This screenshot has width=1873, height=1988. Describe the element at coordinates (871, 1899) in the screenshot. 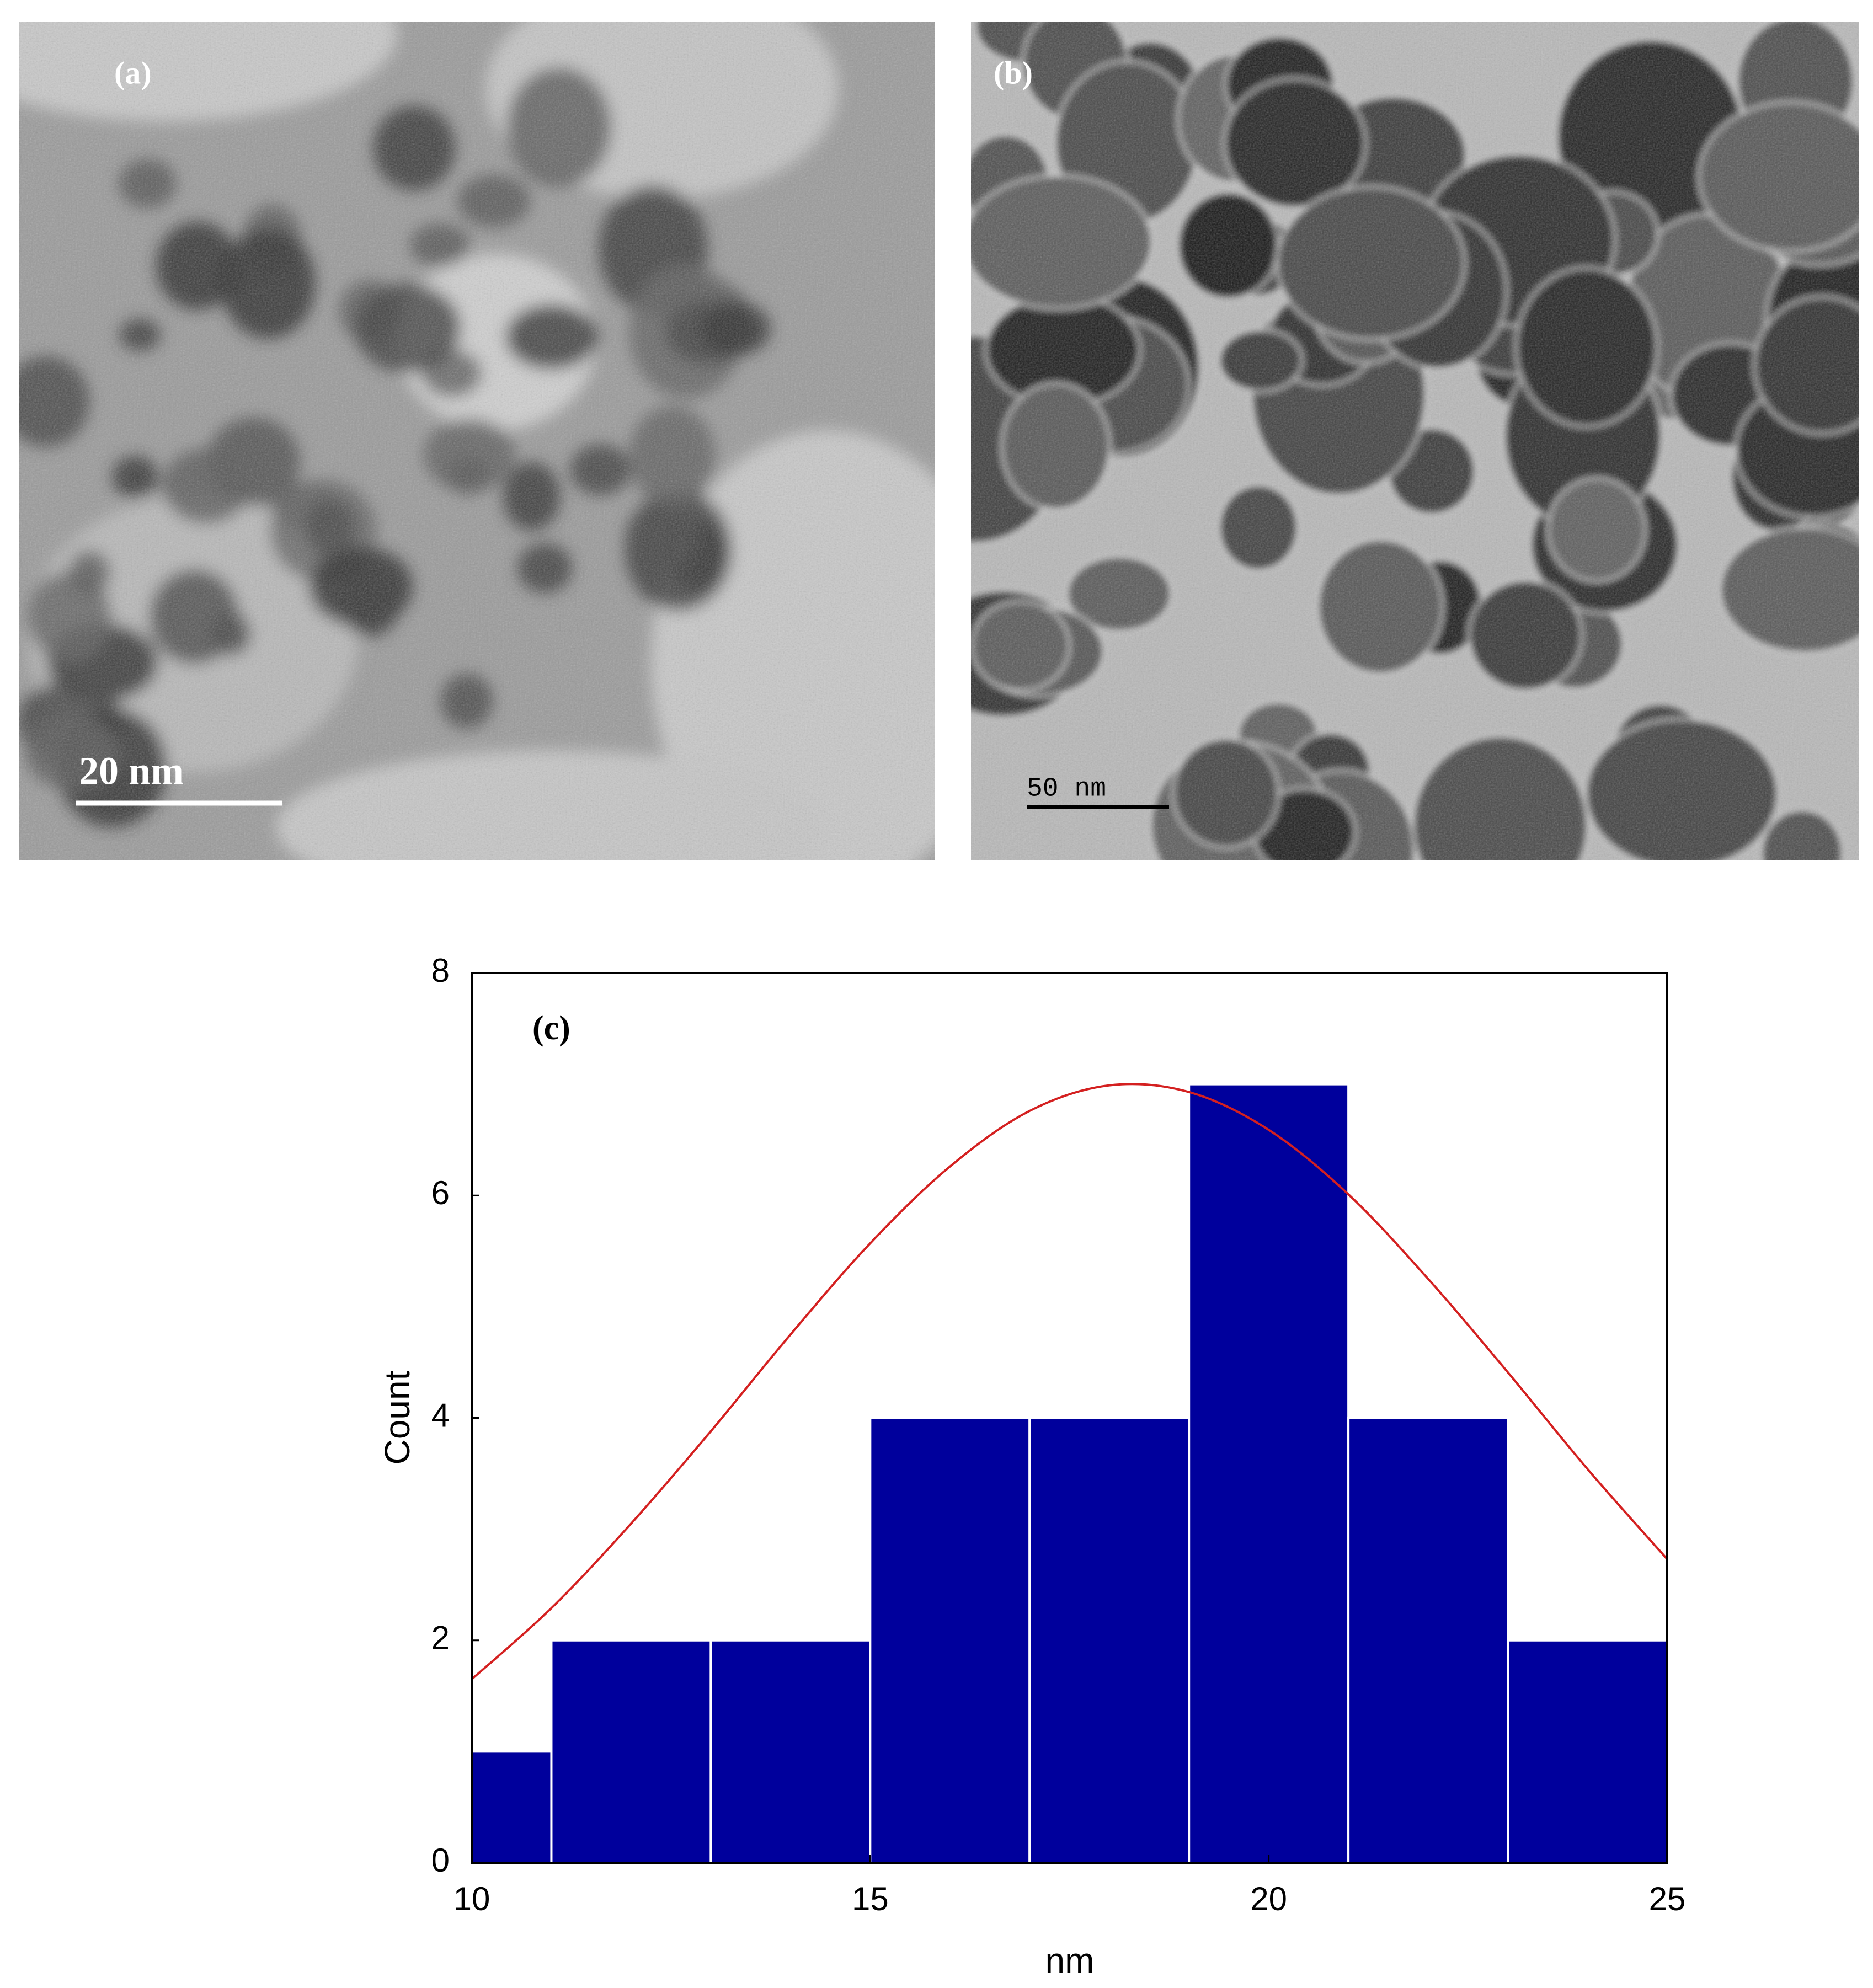

I see `x-tick-label: 15` at that location.